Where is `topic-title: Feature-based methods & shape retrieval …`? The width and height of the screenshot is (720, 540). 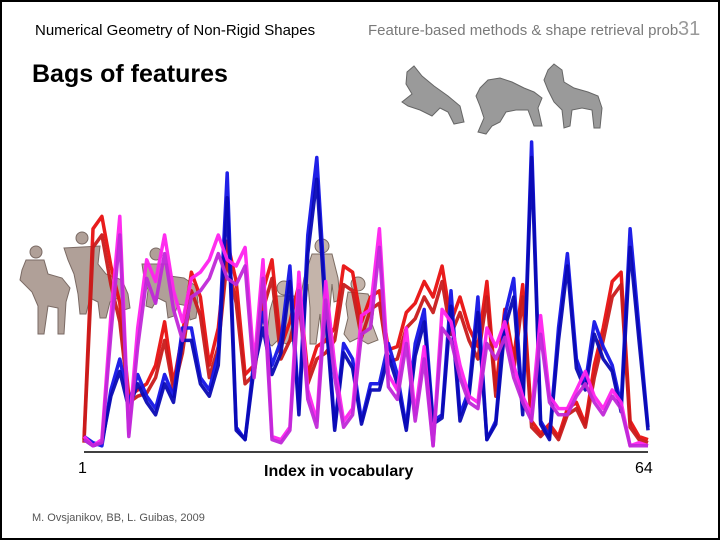 topic-title: Feature-based methods & shape retrieval … is located at coordinates (523, 30).